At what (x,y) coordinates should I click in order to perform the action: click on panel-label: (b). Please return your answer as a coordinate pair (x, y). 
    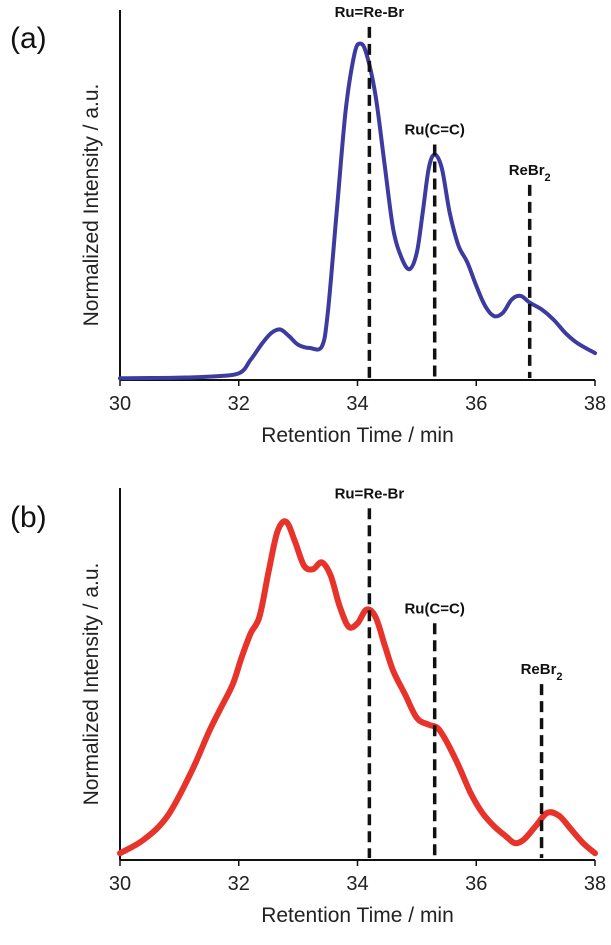
    Looking at the image, I should click on (28, 517).